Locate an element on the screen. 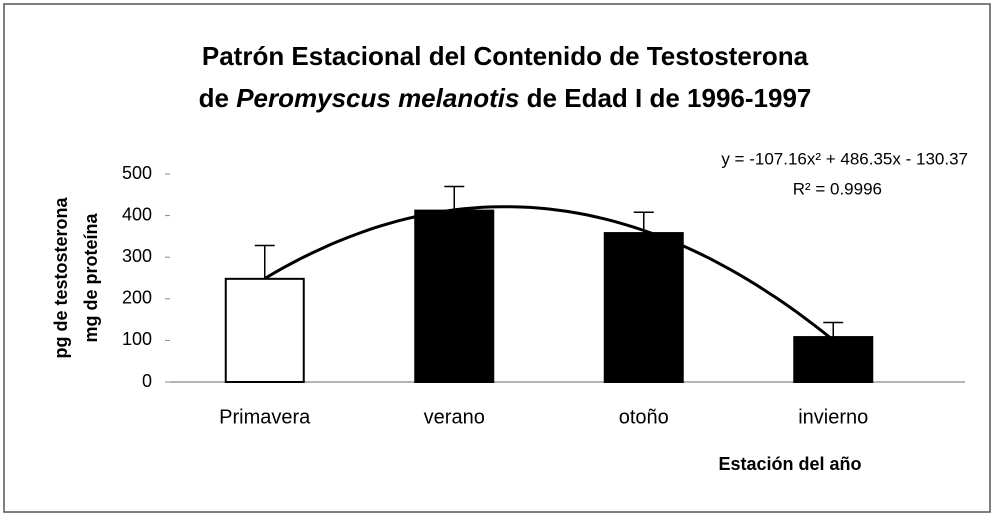  title-part: de is located at coordinates (218, 98).